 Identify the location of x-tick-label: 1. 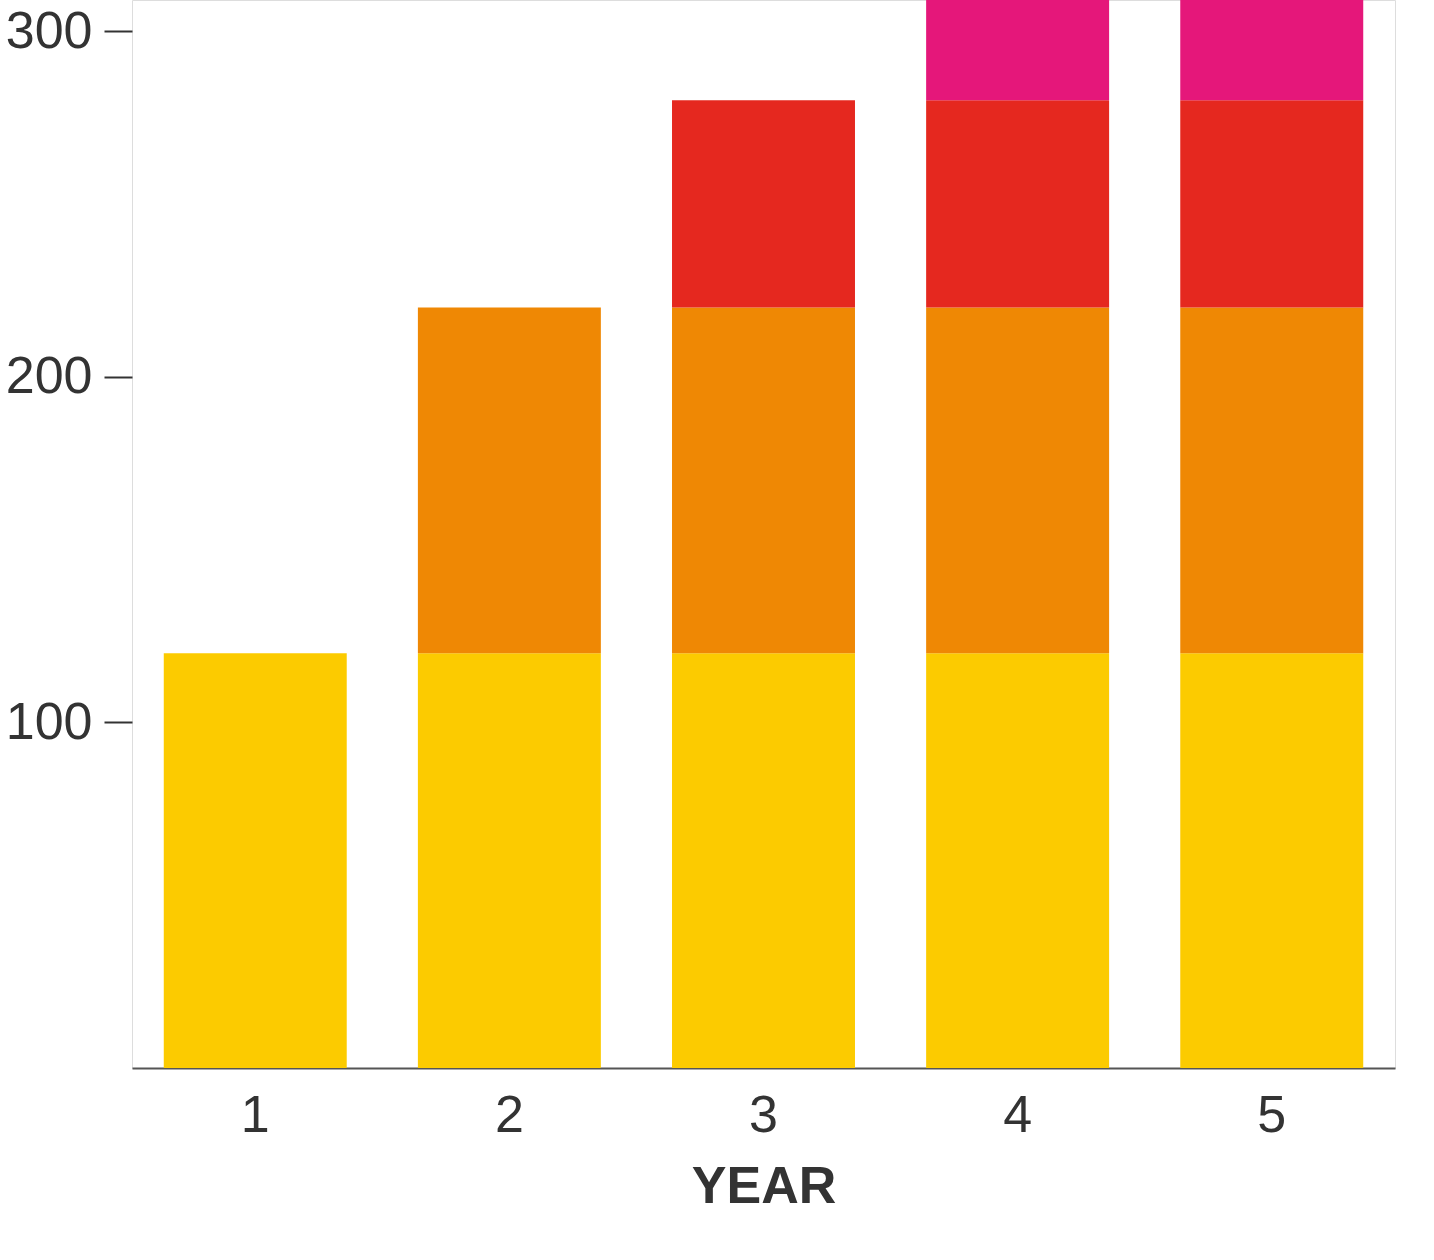
(255, 1113).